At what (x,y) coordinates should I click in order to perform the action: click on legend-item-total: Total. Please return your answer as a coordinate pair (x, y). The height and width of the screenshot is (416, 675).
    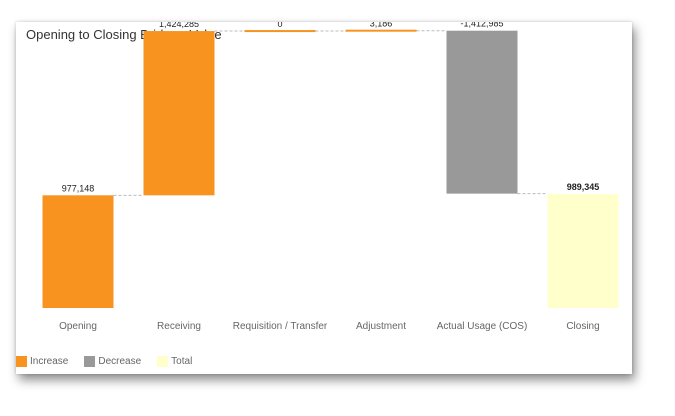
    Looking at the image, I should click on (174, 361).